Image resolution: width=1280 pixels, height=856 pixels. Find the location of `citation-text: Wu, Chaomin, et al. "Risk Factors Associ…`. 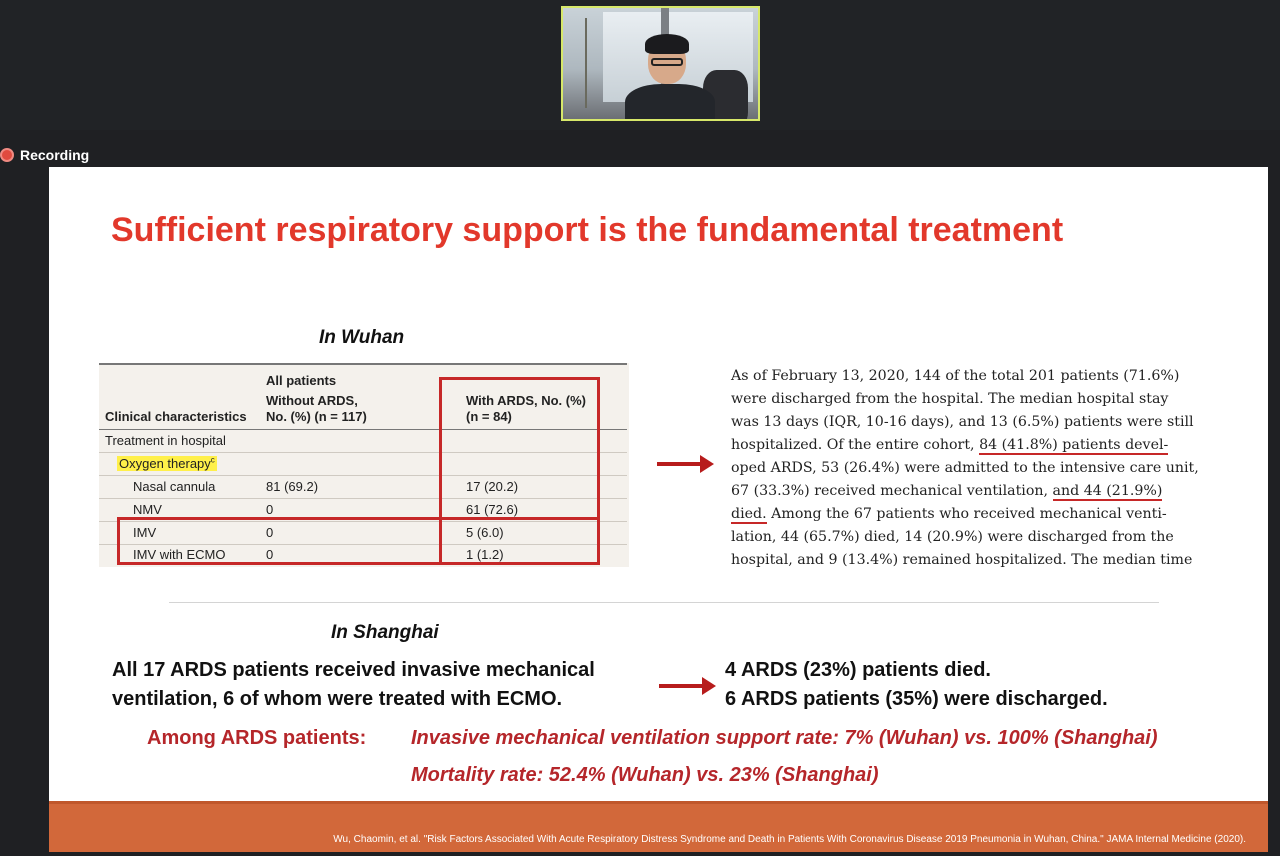

citation-text: Wu, Chaomin, et al. "Risk Factors Associ… is located at coordinates (789, 839).